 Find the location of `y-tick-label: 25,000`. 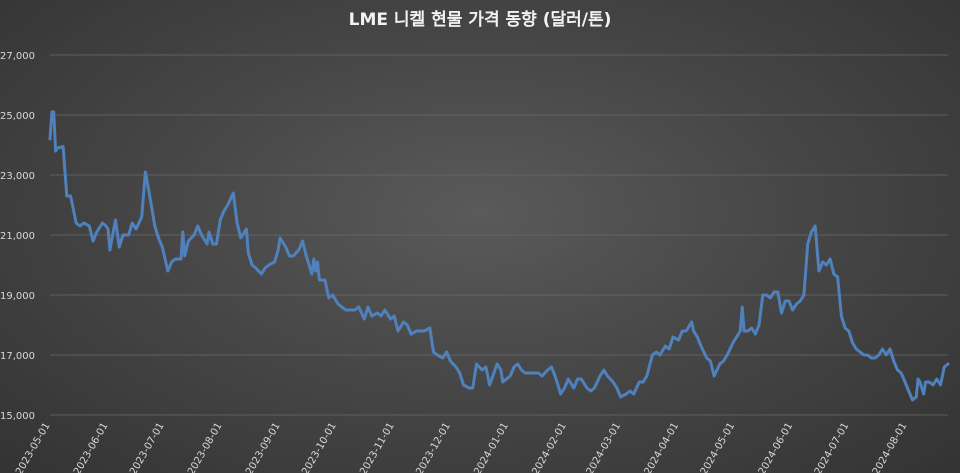

y-tick-label: 25,000 is located at coordinates (17, 116).